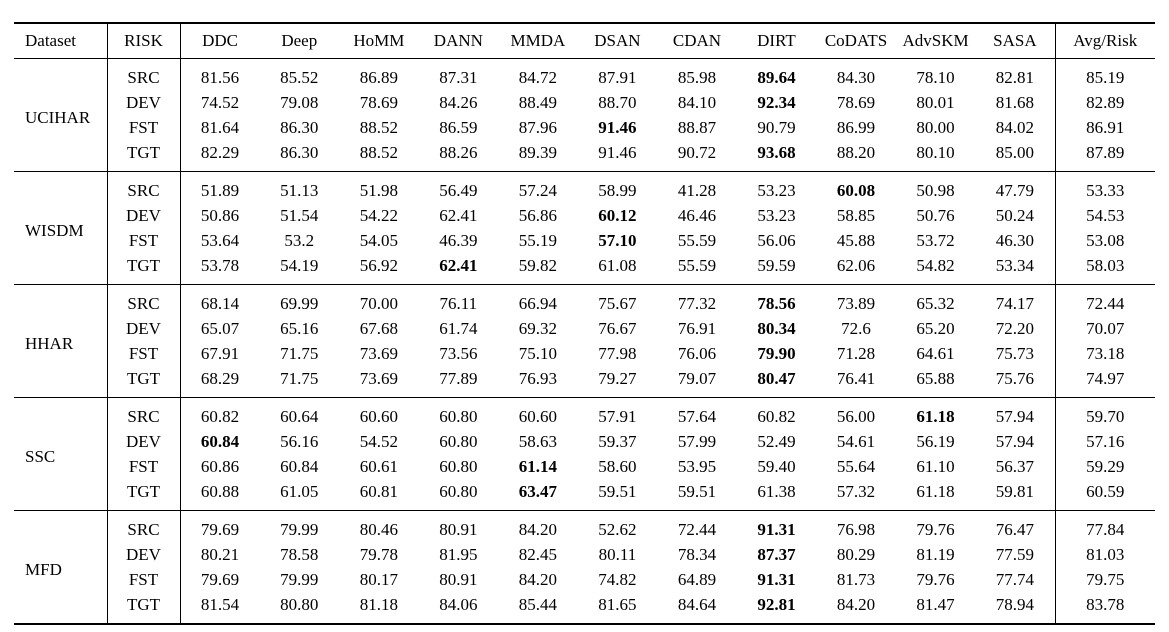 This screenshot has width=1169, height=632. Describe the element at coordinates (1104, 215) in the screenshot. I see `avg-risk-cell: 54.53` at that location.